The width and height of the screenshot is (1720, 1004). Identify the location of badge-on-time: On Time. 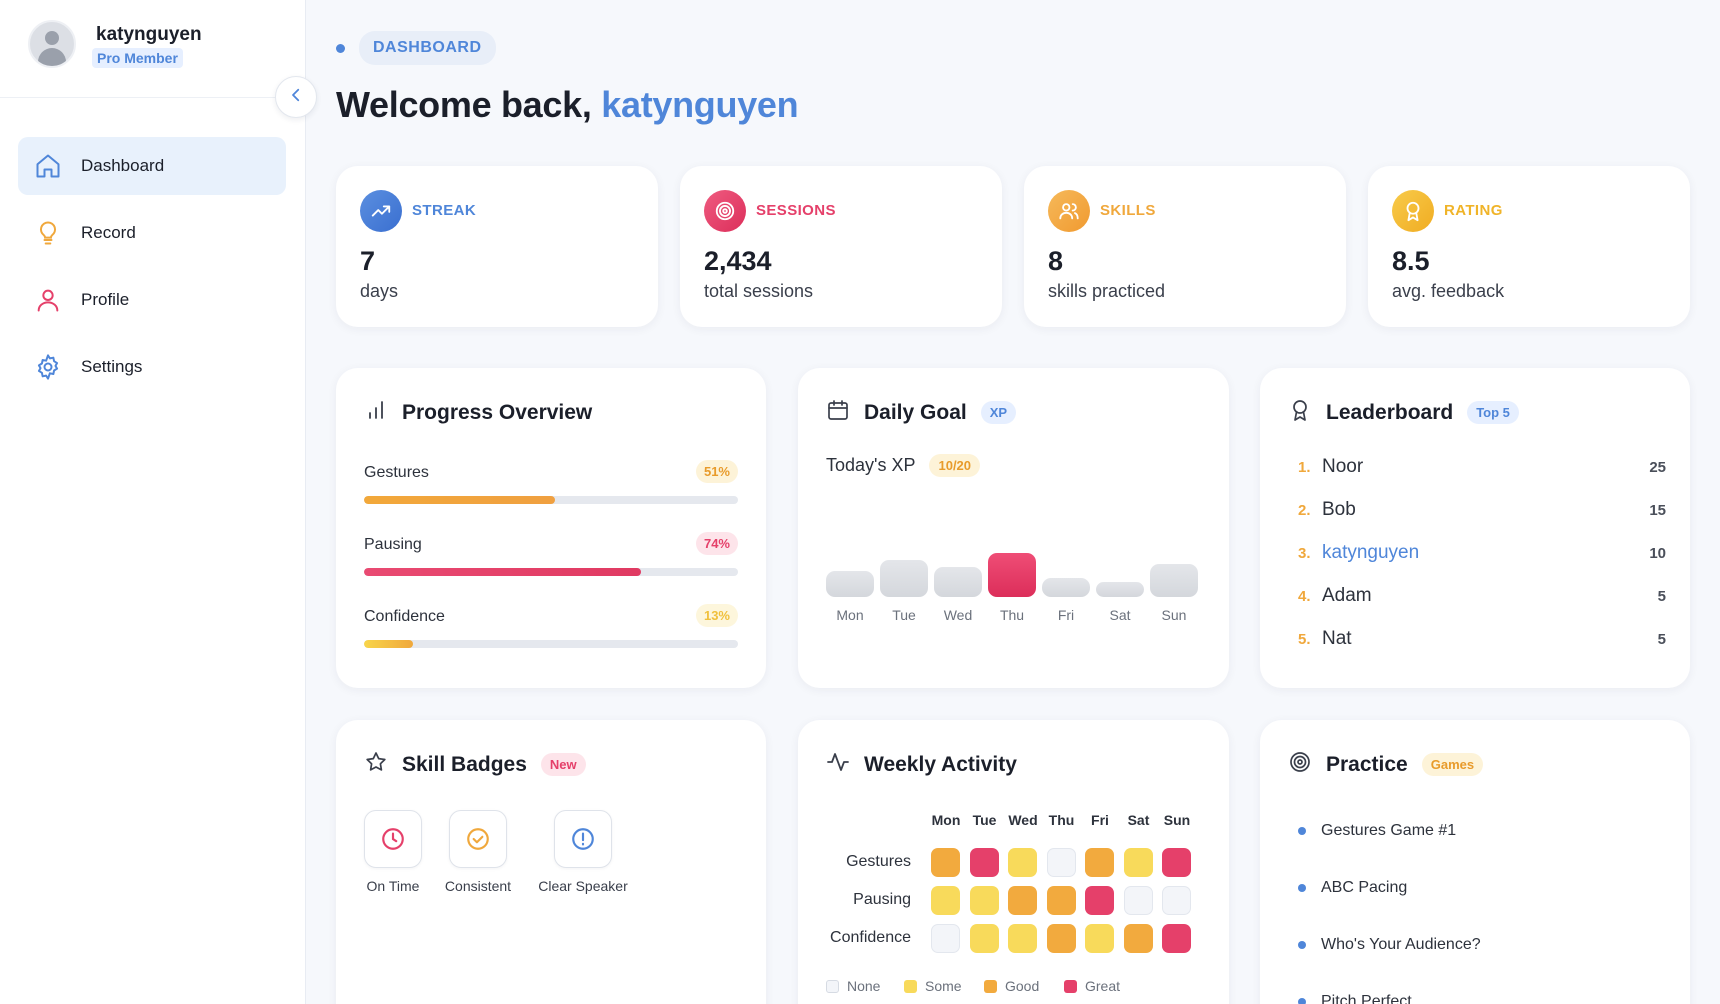
(393, 852).